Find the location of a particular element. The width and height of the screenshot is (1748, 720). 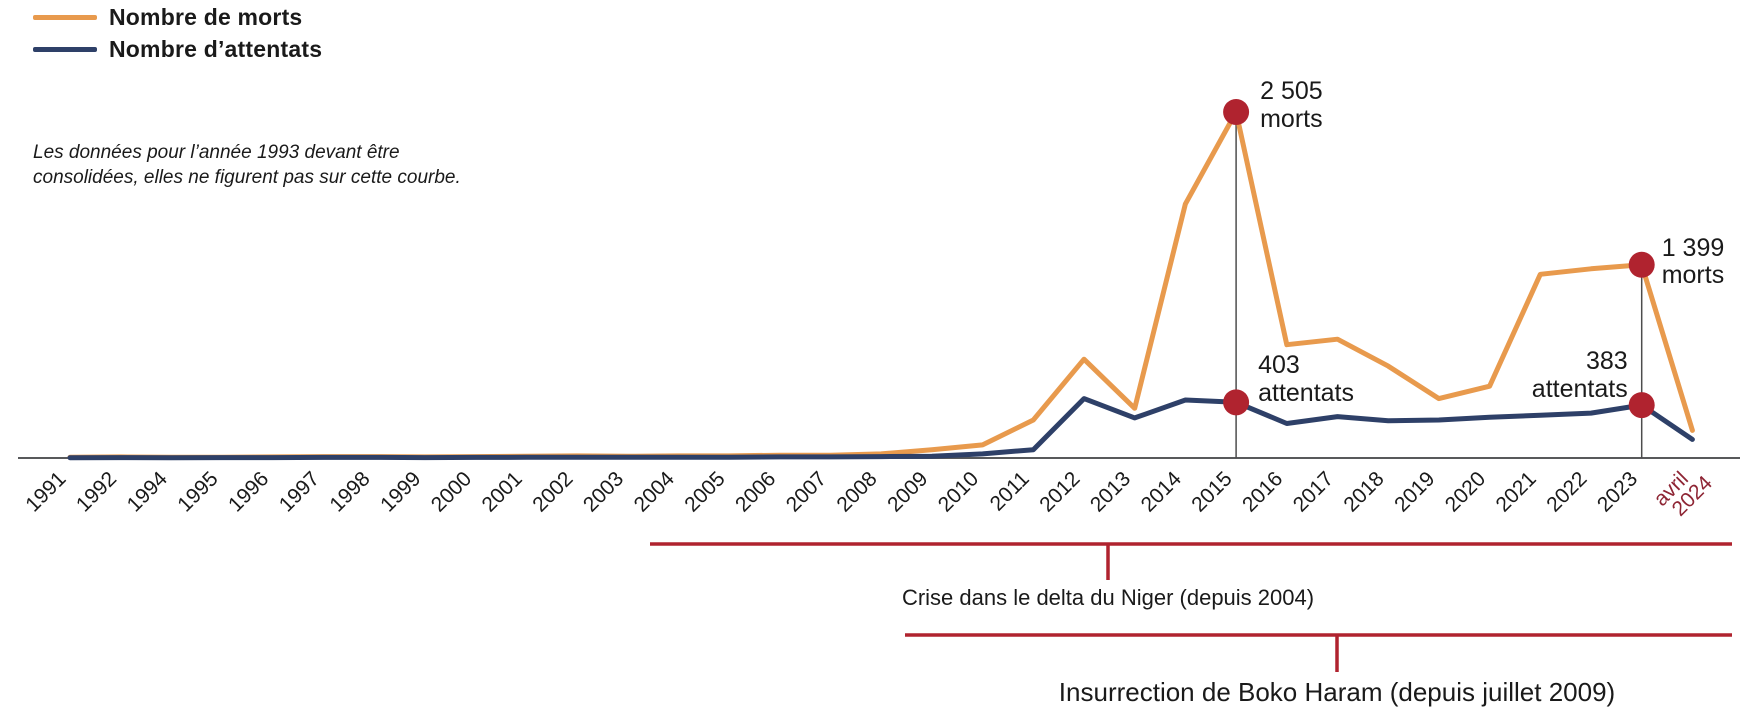

attentats-line-series is located at coordinates (881, 428).